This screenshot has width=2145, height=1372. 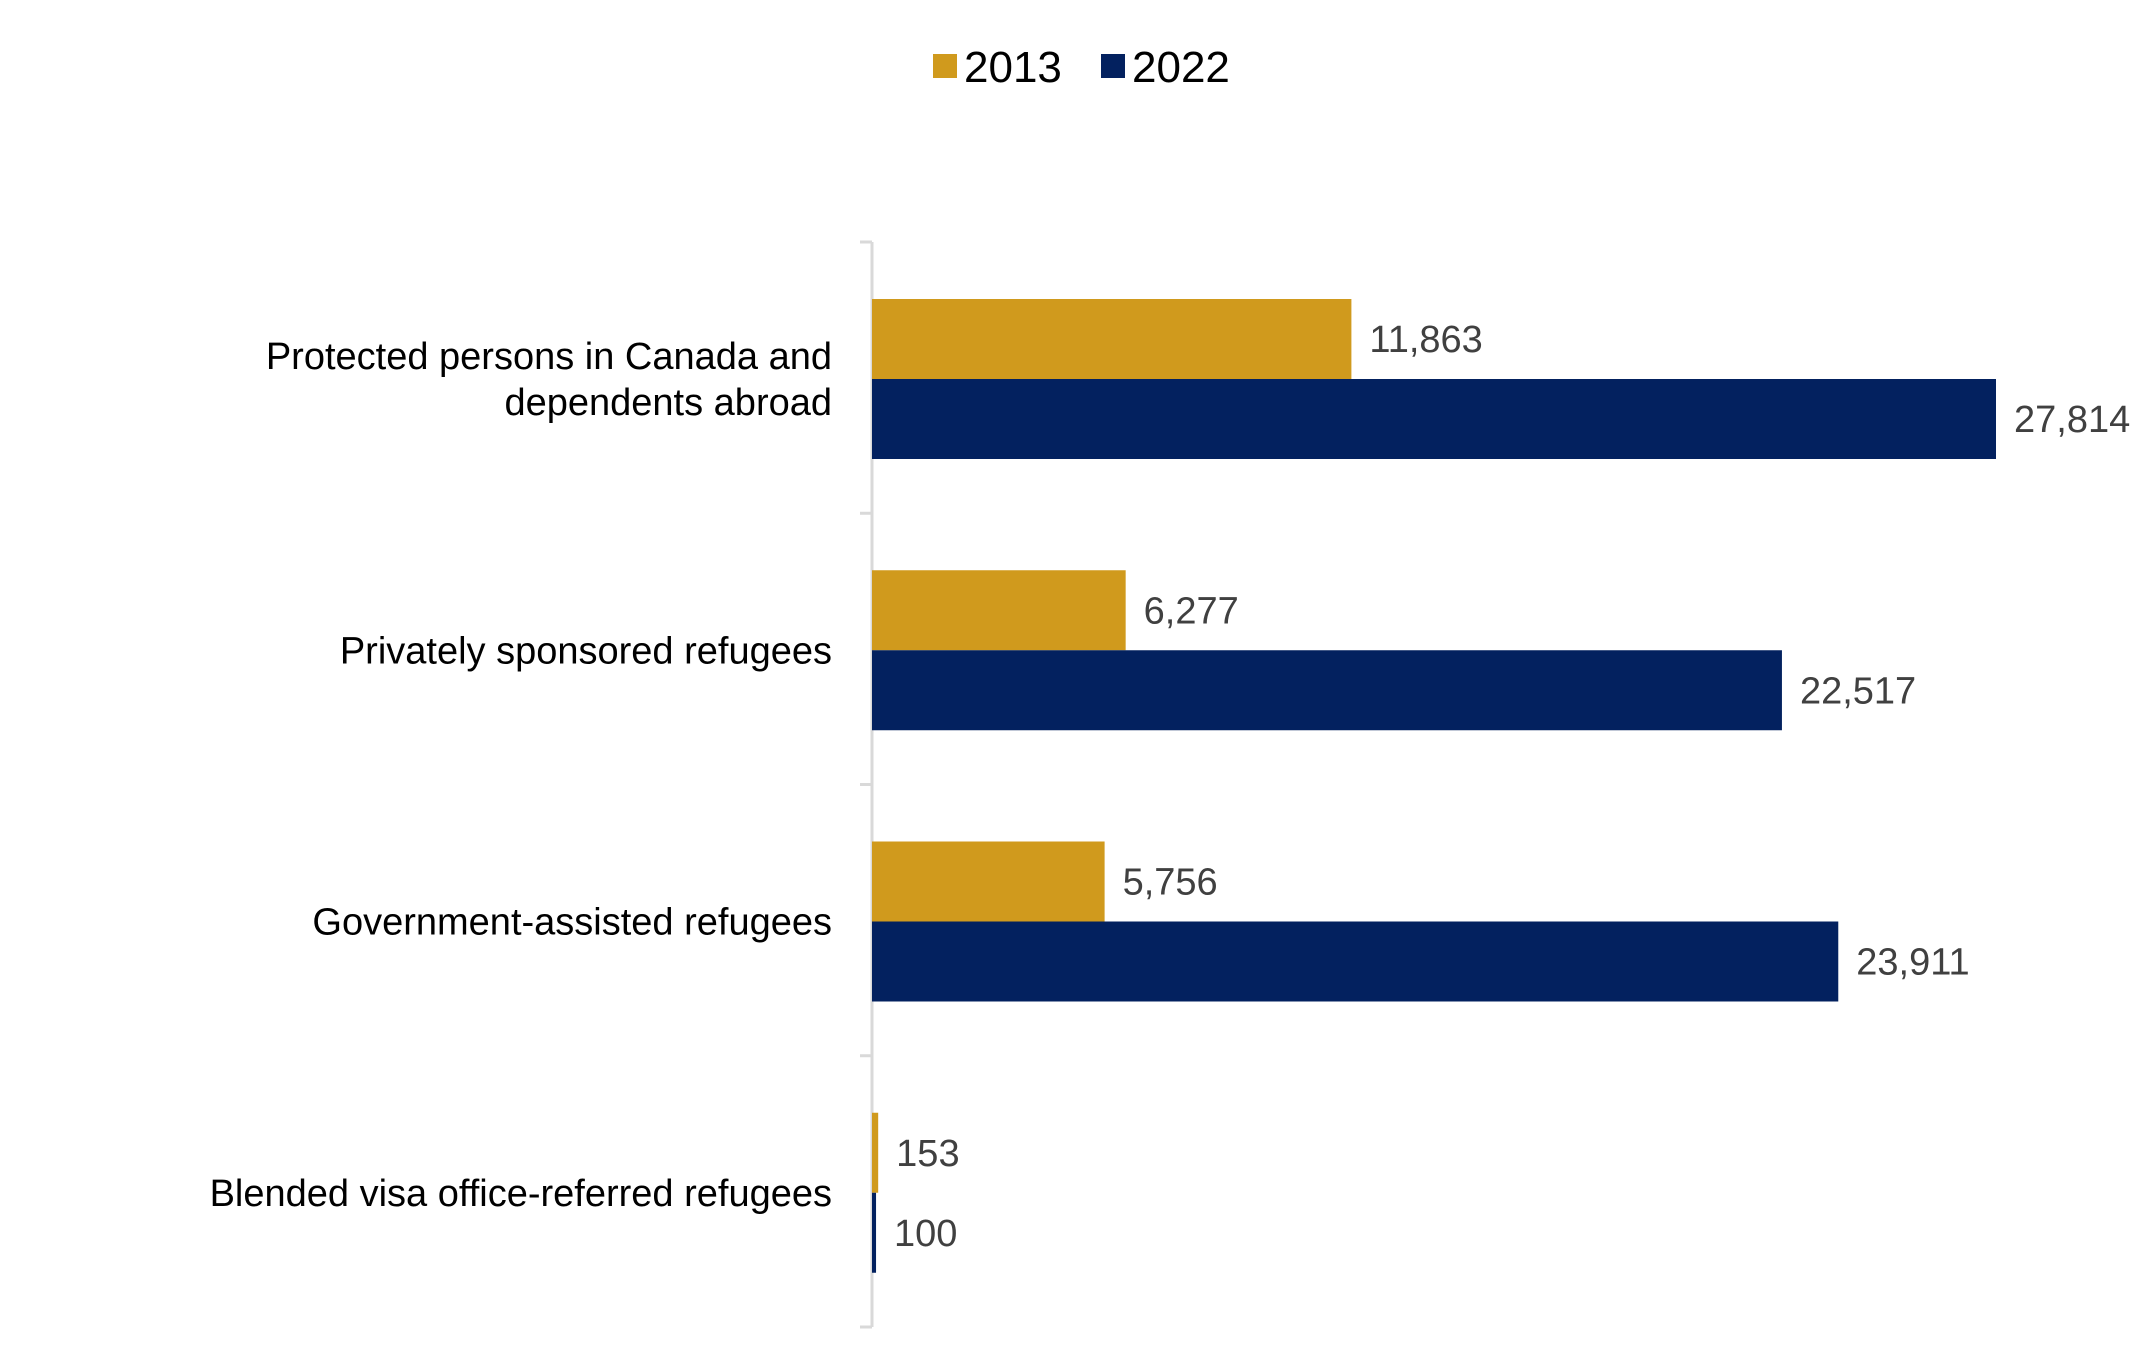 I want to click on category-label: Government-assisted refugees, so click(x=572, y=923).